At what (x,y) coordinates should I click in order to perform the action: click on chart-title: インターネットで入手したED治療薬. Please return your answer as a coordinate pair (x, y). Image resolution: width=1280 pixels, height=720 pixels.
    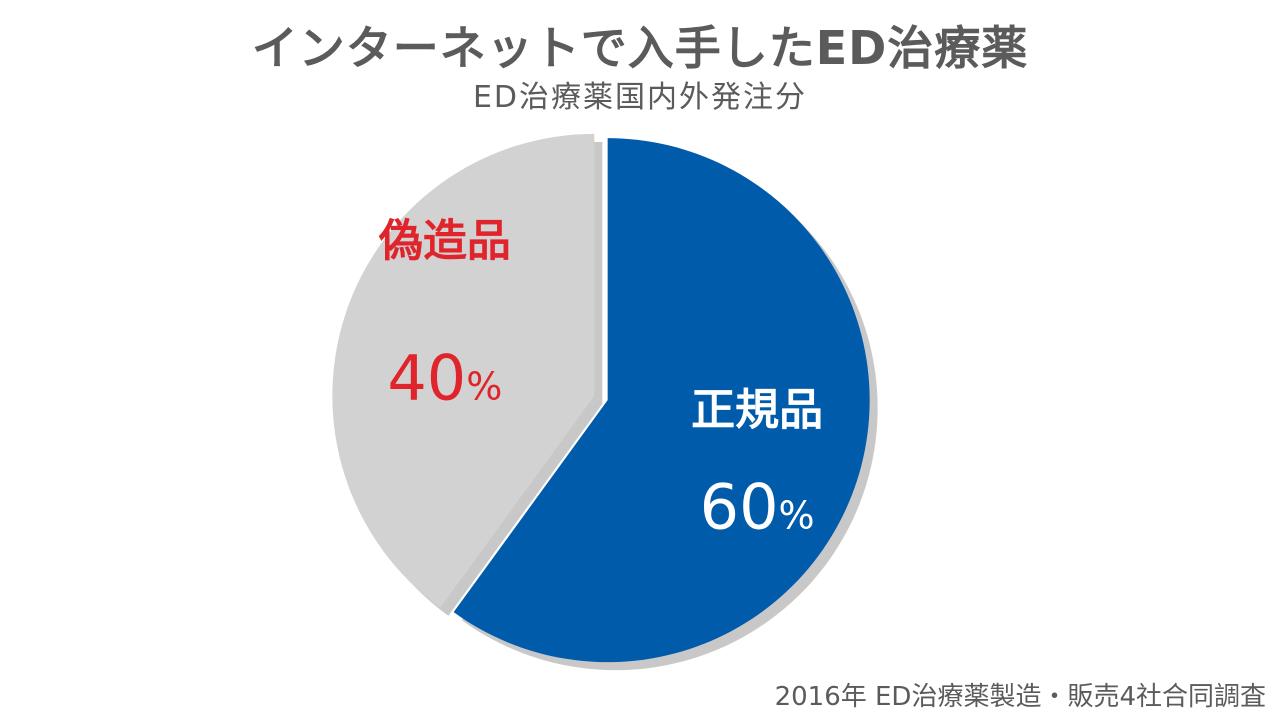
    Looking at the image, I should click on (640, 48).